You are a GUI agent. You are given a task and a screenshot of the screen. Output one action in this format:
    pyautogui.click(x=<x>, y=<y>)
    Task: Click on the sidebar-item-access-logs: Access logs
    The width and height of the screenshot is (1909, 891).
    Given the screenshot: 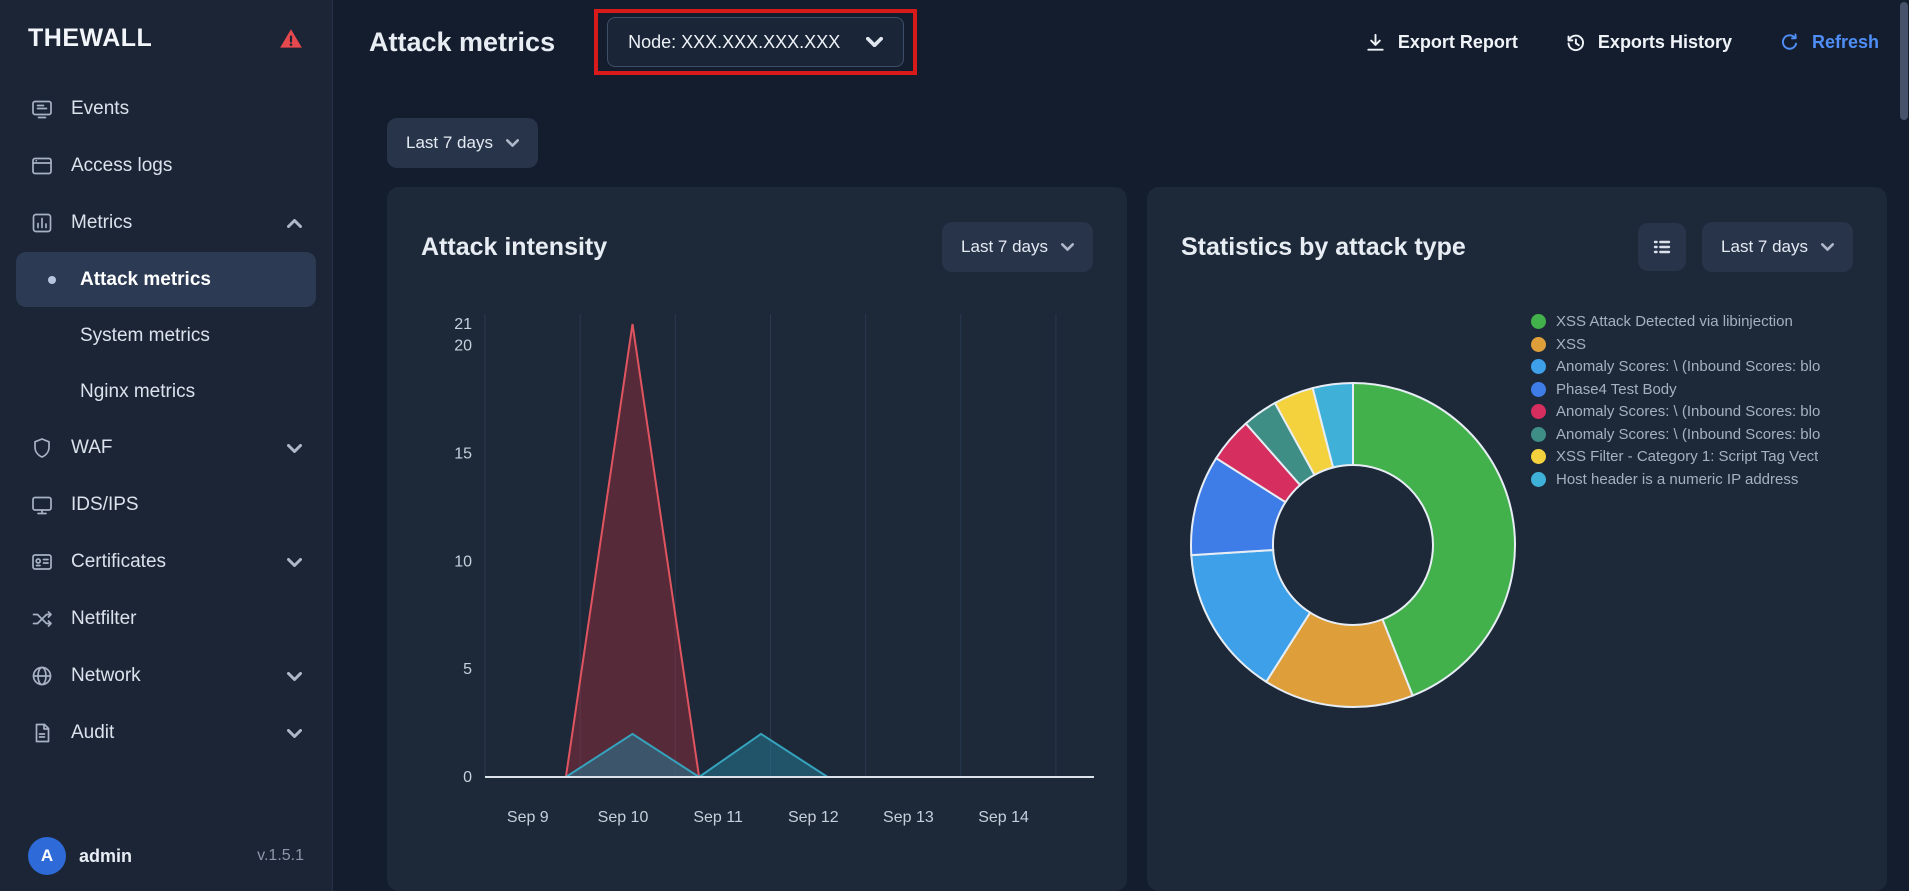 What is the action you would take?
    pyautogui.click(x=166, y=166)
    